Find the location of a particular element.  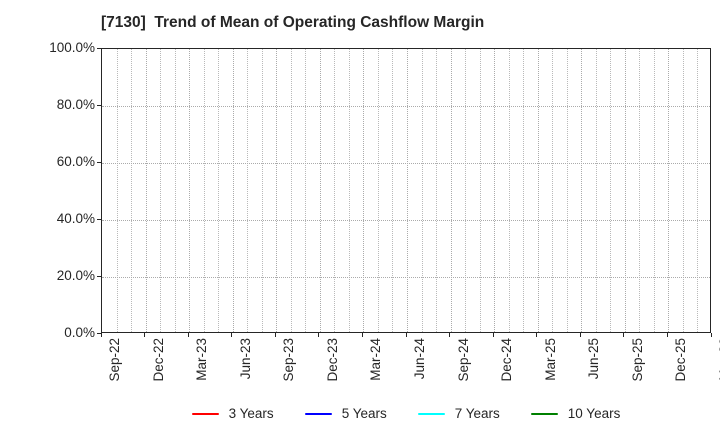

x-tick-label: Dec-25 is located at coordinates (681, 360).